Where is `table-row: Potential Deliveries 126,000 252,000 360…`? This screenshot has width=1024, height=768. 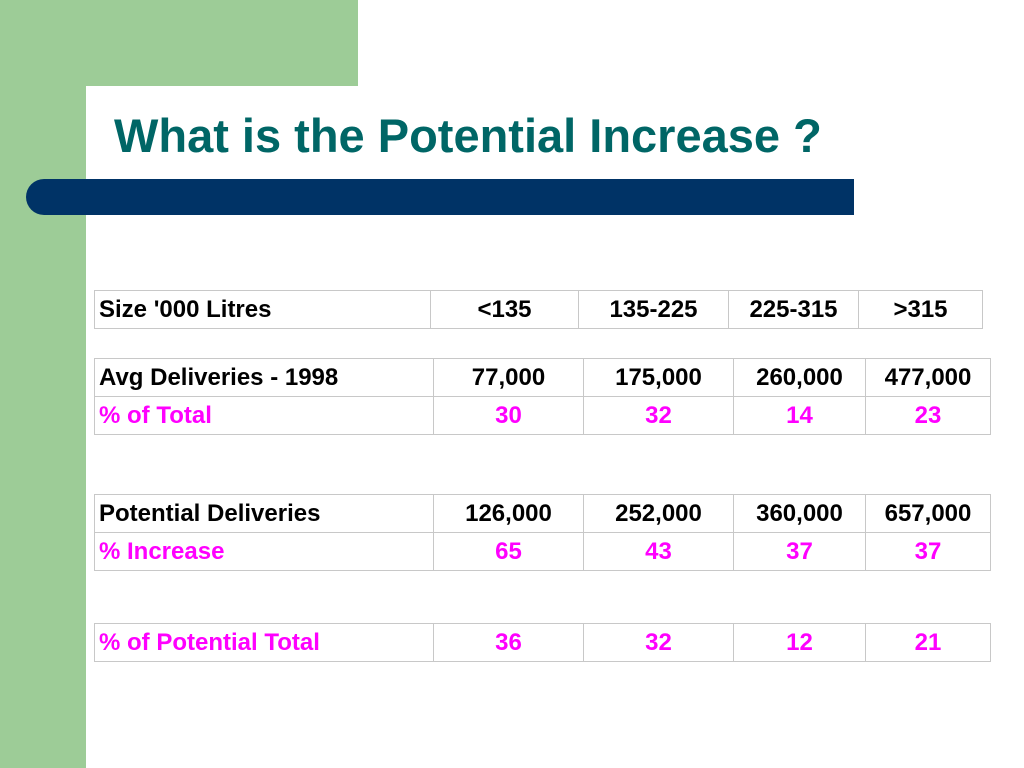
table-row: Potential Deliveries 126,000 252,000 360… is located at coordinates (542, 513).